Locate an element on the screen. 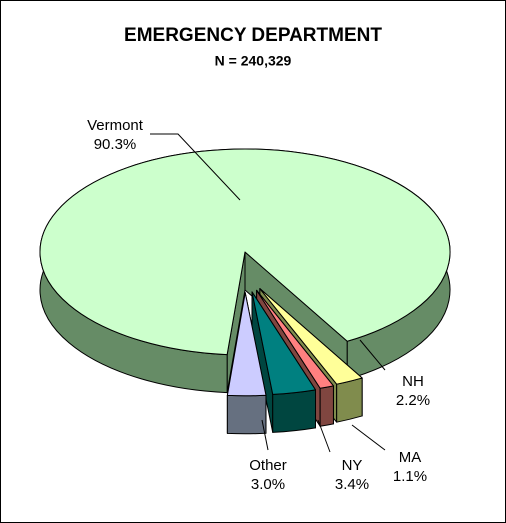  slice-label: NY is located at coordinates (352, 465).